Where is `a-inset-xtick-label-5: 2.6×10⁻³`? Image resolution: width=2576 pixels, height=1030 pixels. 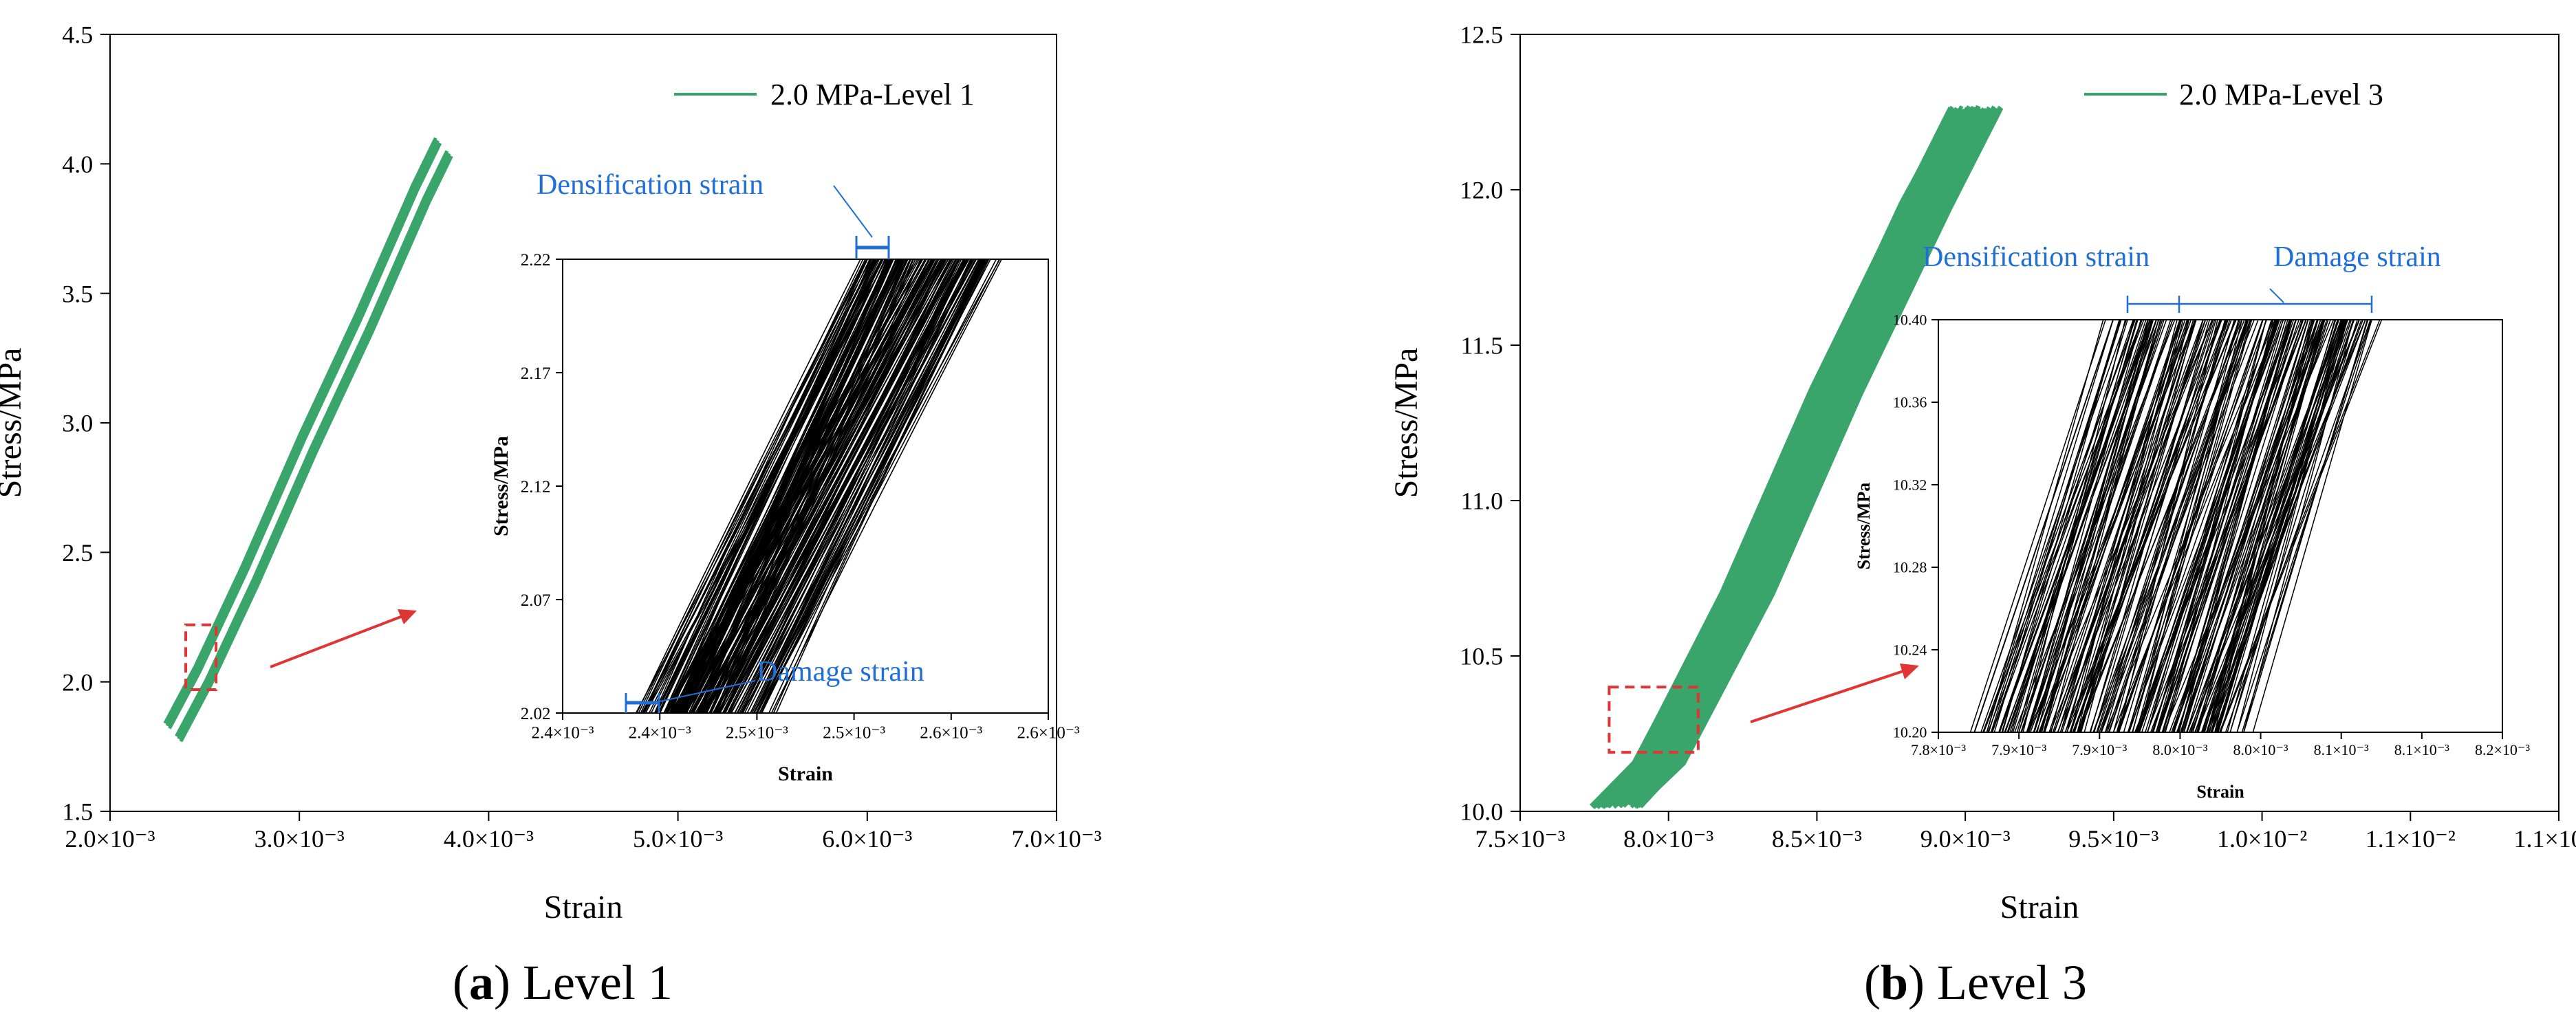 a-inset-xtick-label-5: 2.6×10⁻³ is located at coordinates (1048, 732).